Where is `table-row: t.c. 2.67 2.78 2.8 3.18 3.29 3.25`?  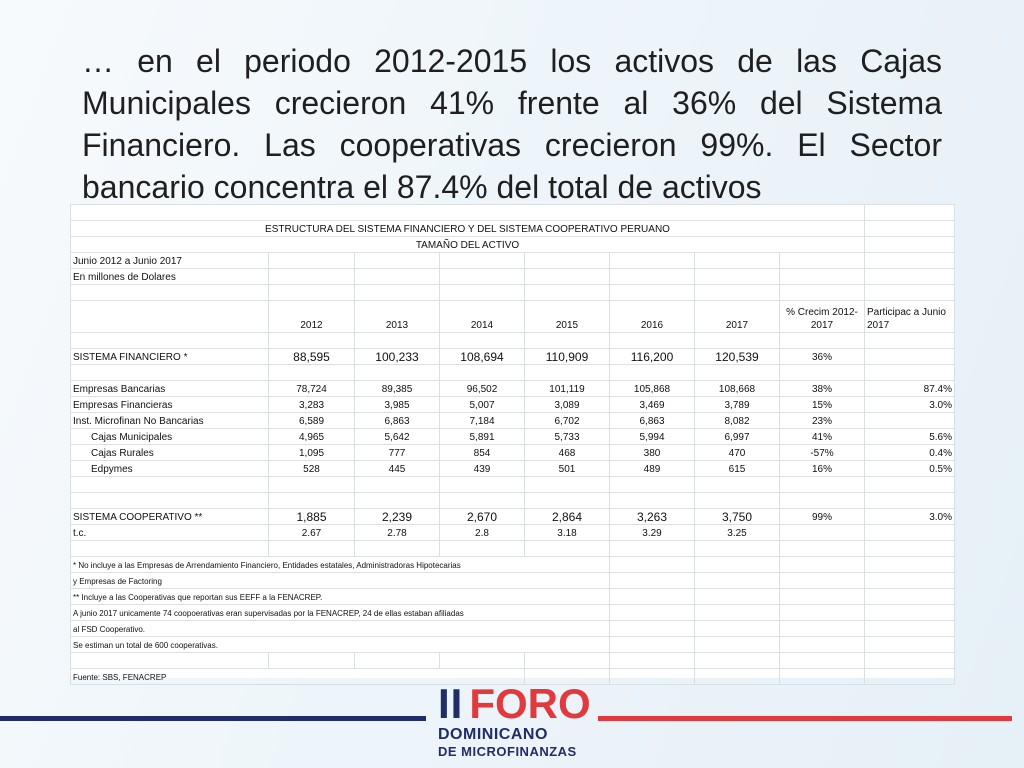 table-row: t.c. 2.67 2.78 2.8 3.18 3.29 3.25 is located at coordinates (512, 532).